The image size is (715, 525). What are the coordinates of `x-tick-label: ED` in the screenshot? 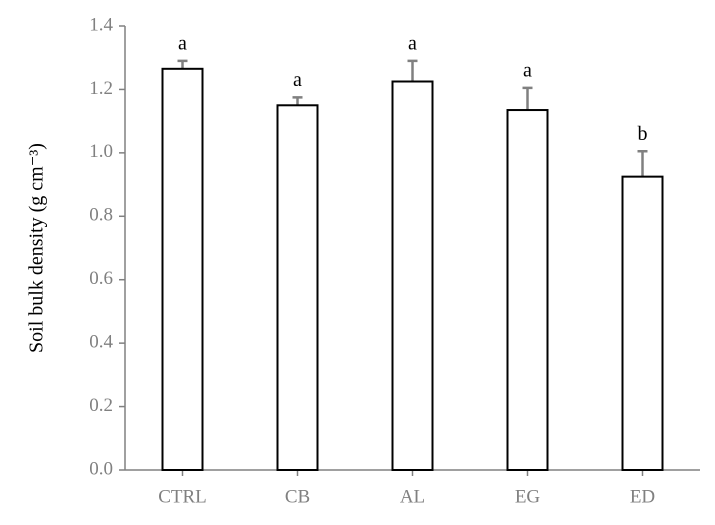 It's located at (642, 496).